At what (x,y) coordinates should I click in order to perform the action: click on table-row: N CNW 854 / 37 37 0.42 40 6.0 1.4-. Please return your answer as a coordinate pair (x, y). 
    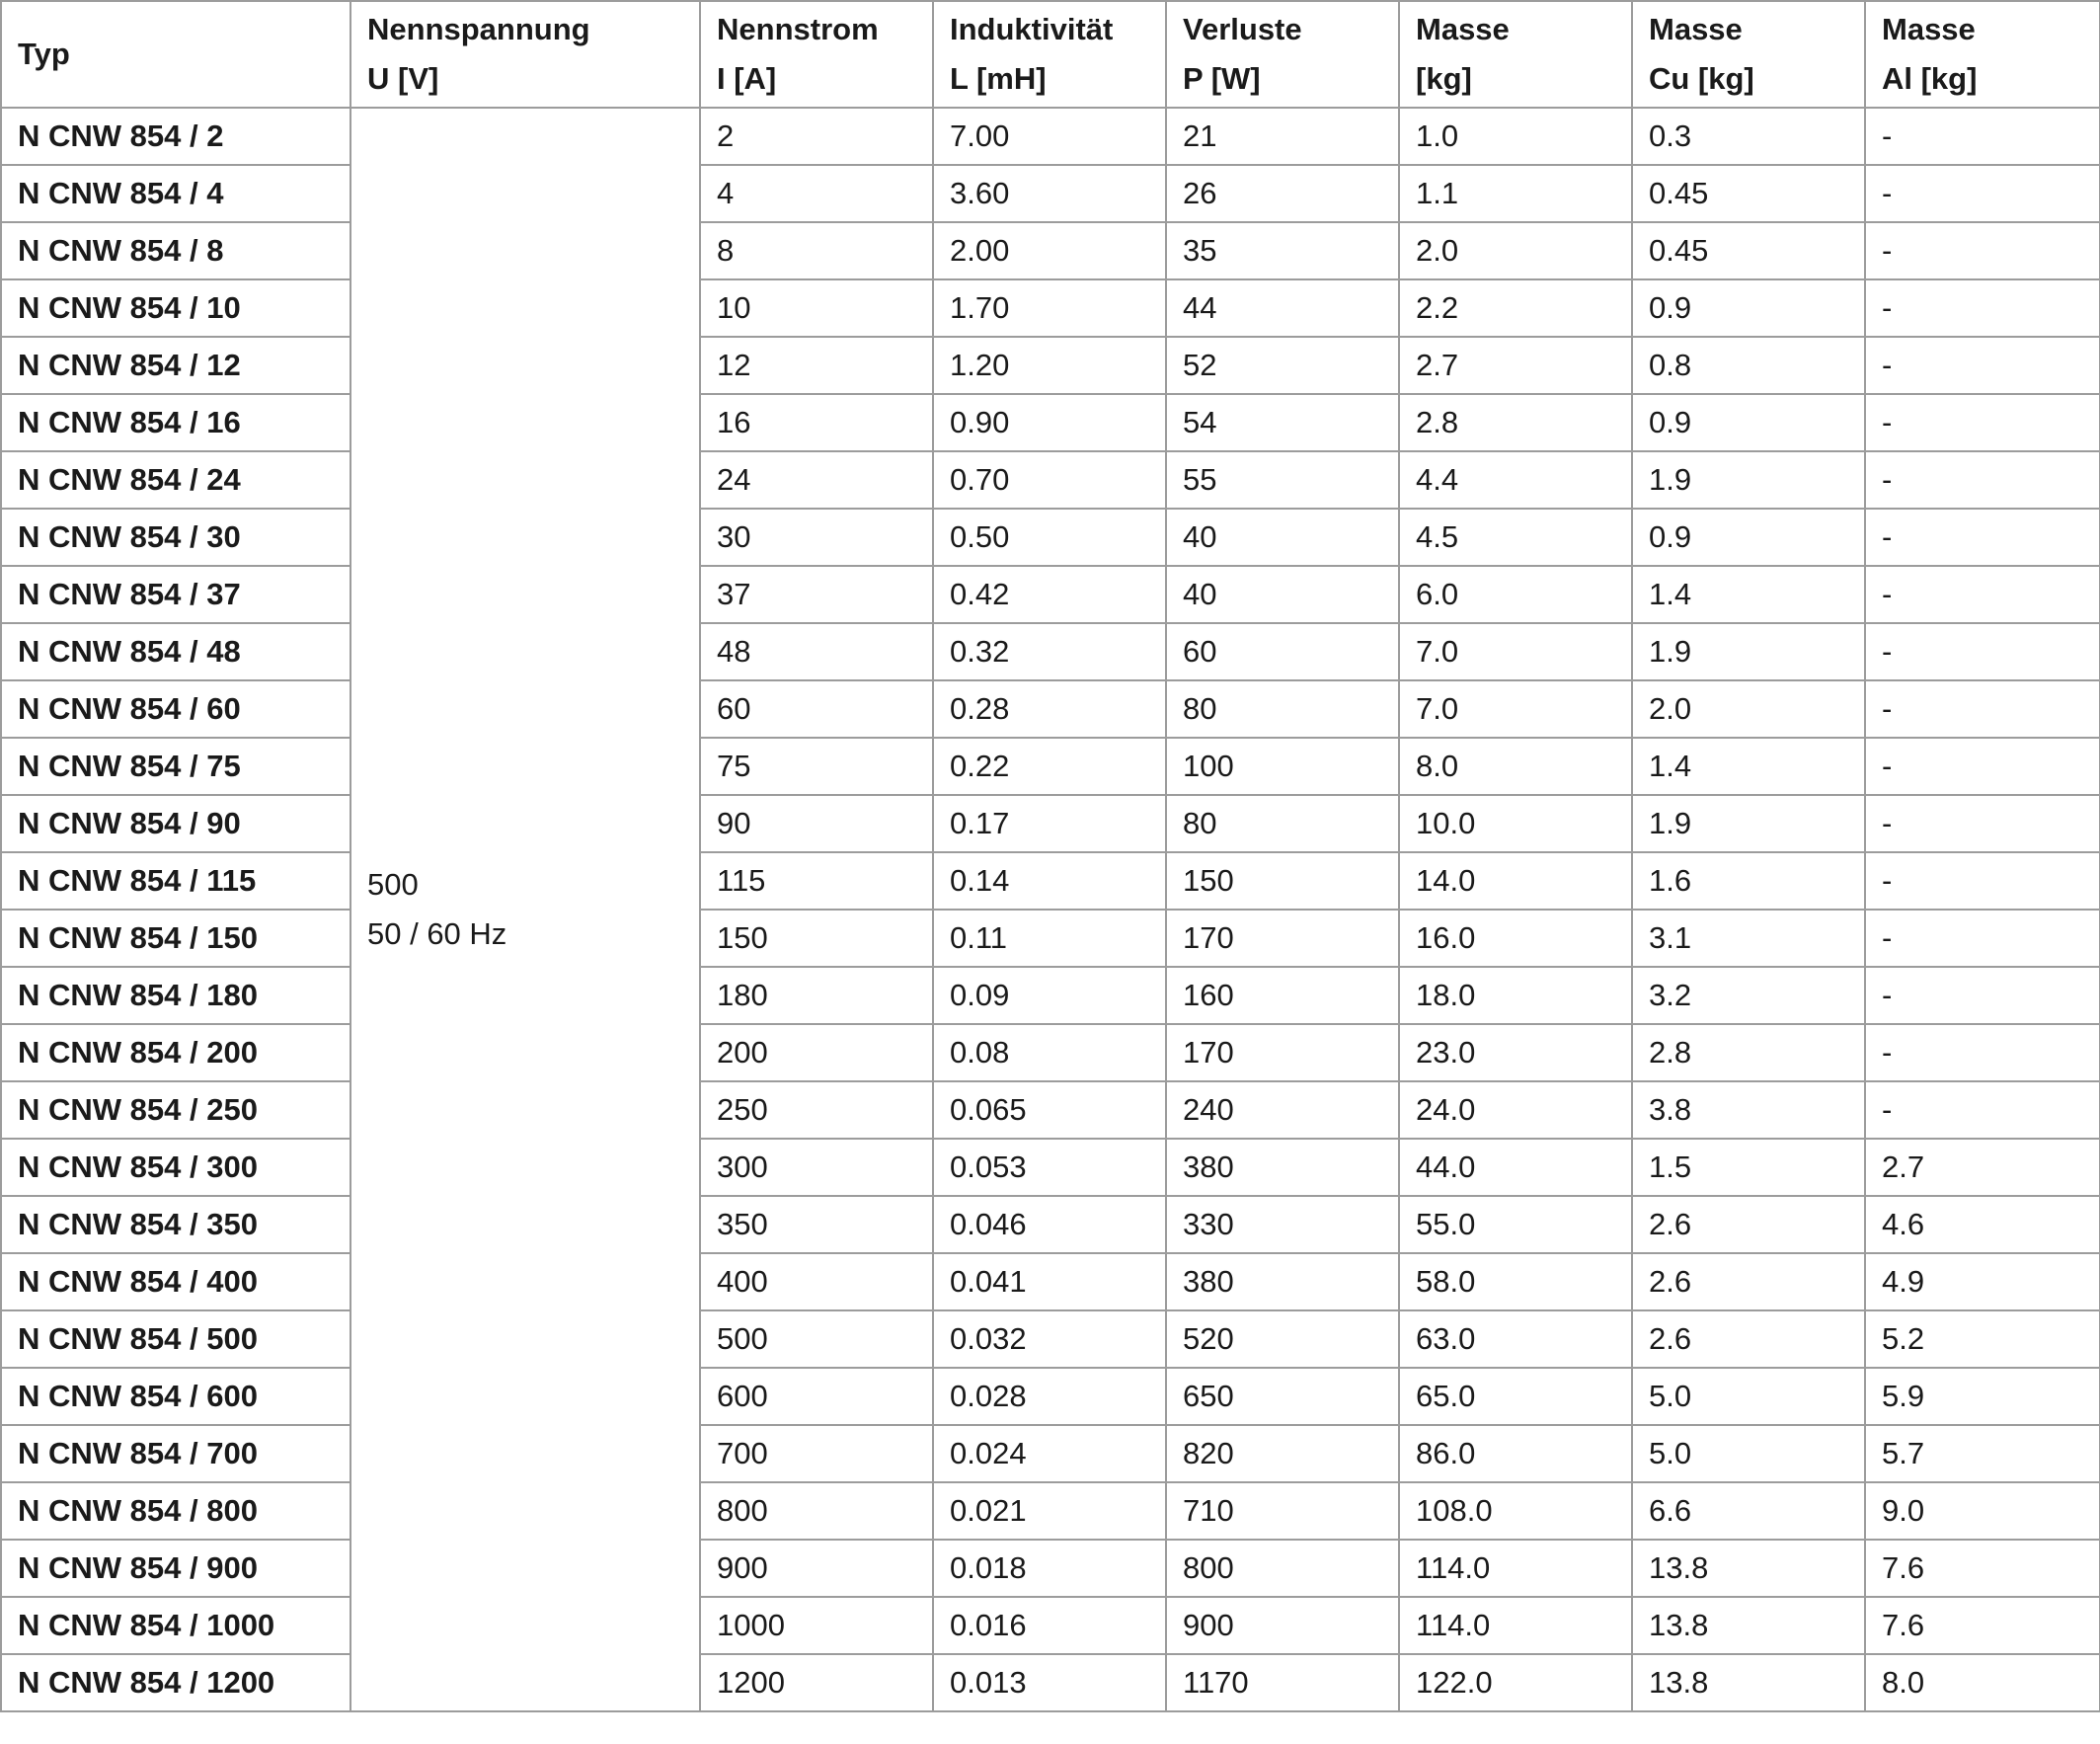
    Looking at the image, I should click on (1050, 594).